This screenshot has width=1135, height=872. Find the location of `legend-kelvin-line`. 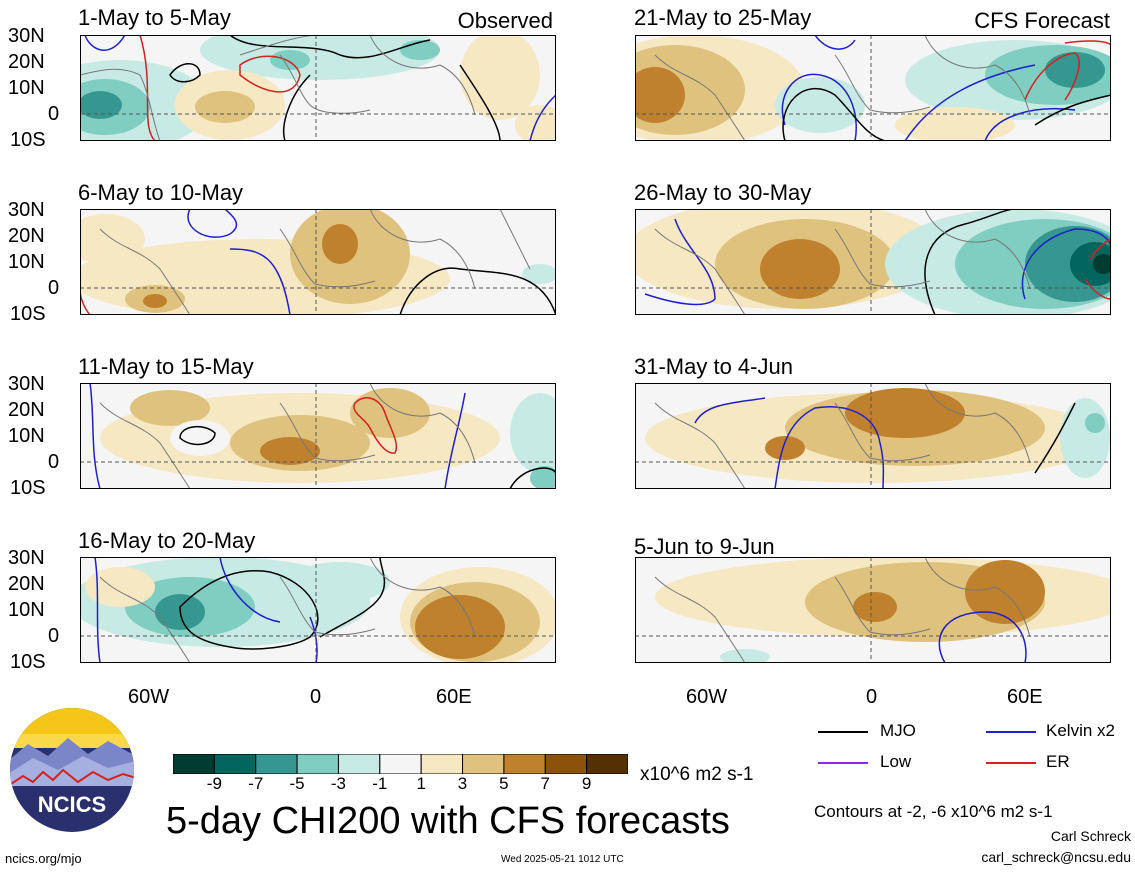

legend-kelvin-line is located at coordinates (1011, 732).